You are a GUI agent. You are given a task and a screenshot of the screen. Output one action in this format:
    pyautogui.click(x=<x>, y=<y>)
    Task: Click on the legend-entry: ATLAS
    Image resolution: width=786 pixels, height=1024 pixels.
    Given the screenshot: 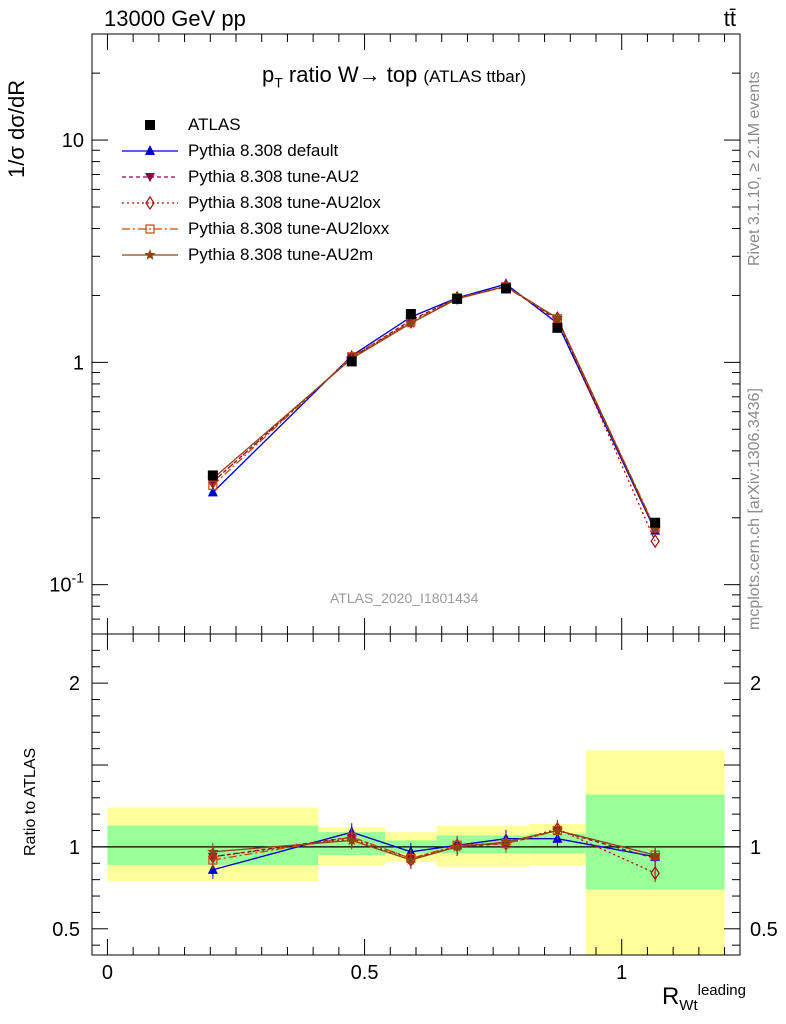 What is the action you would take?
    pyautogui.click(x=254, y=125)
    